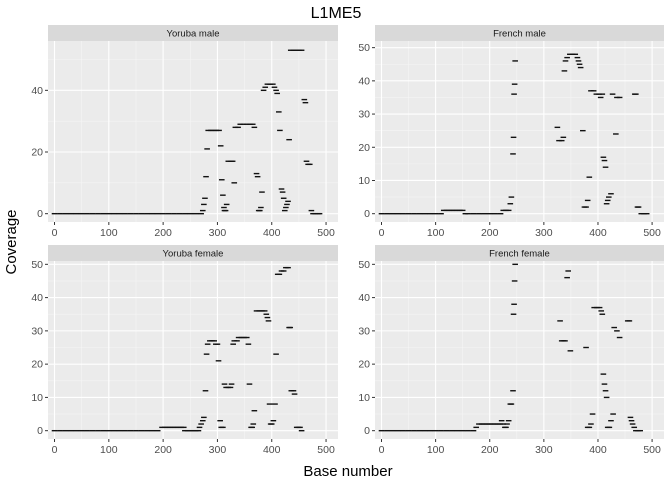 The width and height of the screenshot is (672, 480). What do you see at coordinates (367, 214) in the screenshot?
I see `y-tick-label: 0` at bounding box center [367, 214].